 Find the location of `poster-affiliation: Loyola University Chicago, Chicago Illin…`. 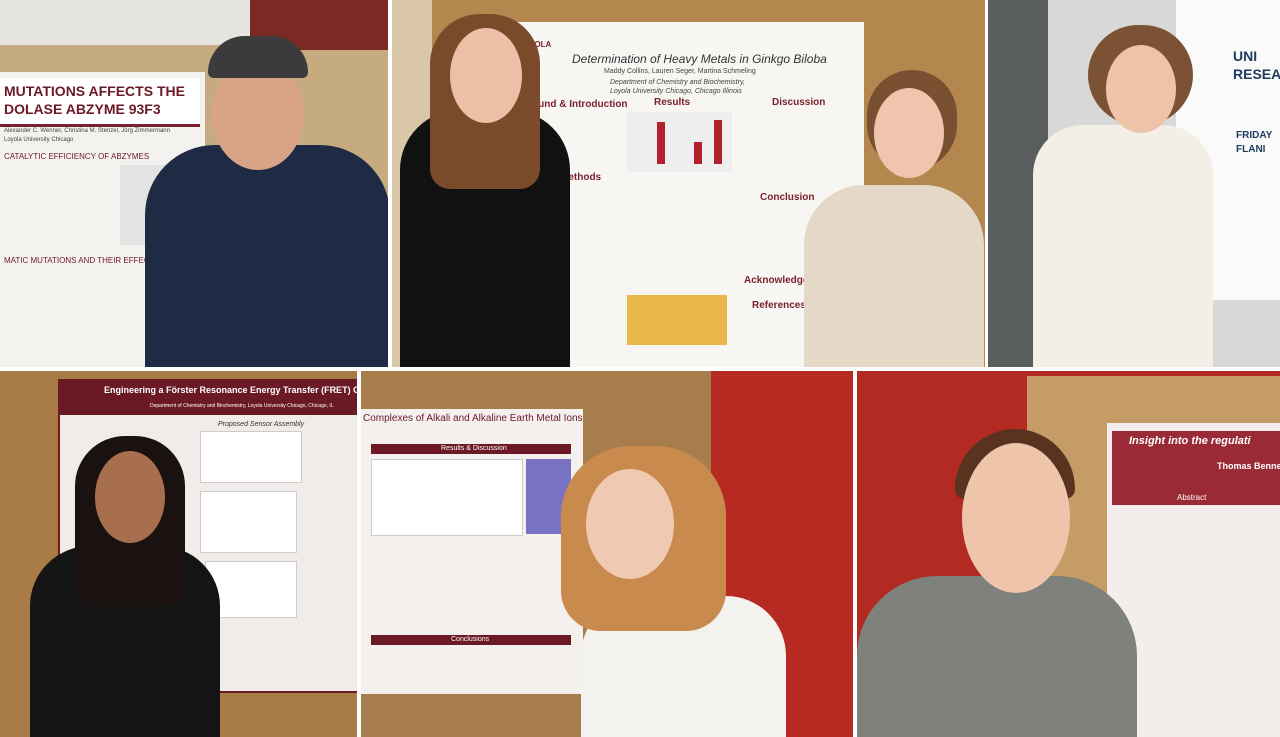

poster-affiliation: Loyola University Chicago, Chicago Illin… is located at coordinates (676, 91).